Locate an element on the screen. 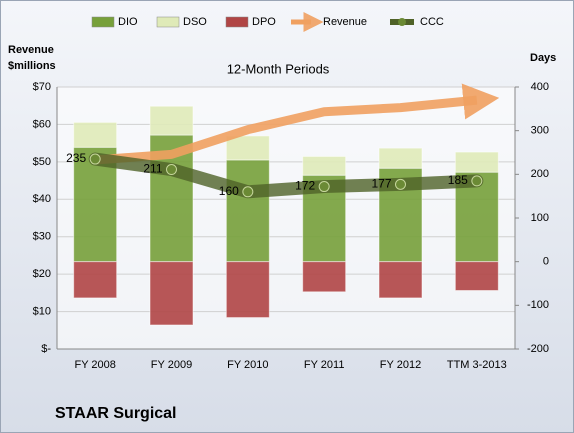  revenue-arrow is located at coordinates (297, 124).